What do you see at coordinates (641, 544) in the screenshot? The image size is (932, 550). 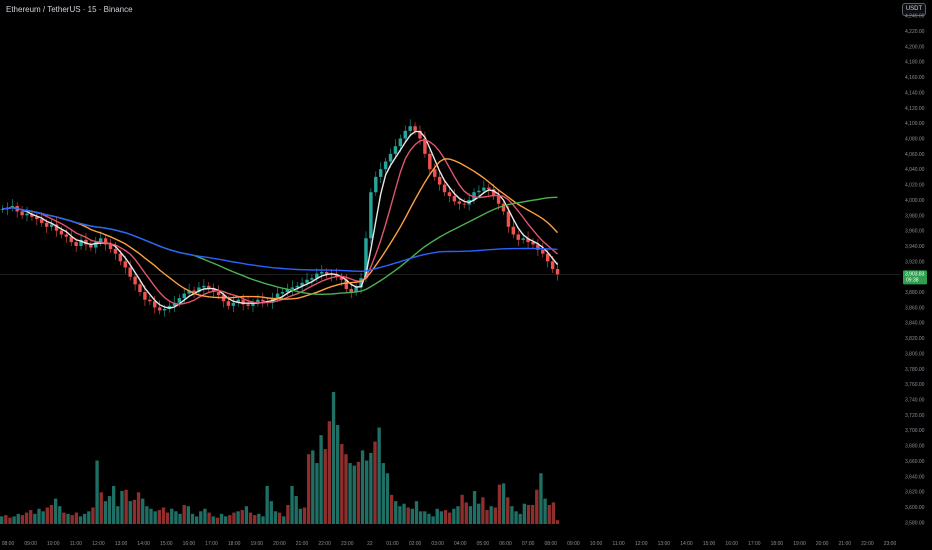 I see `time-tick: 12:00` at bounding box center [641, 544].